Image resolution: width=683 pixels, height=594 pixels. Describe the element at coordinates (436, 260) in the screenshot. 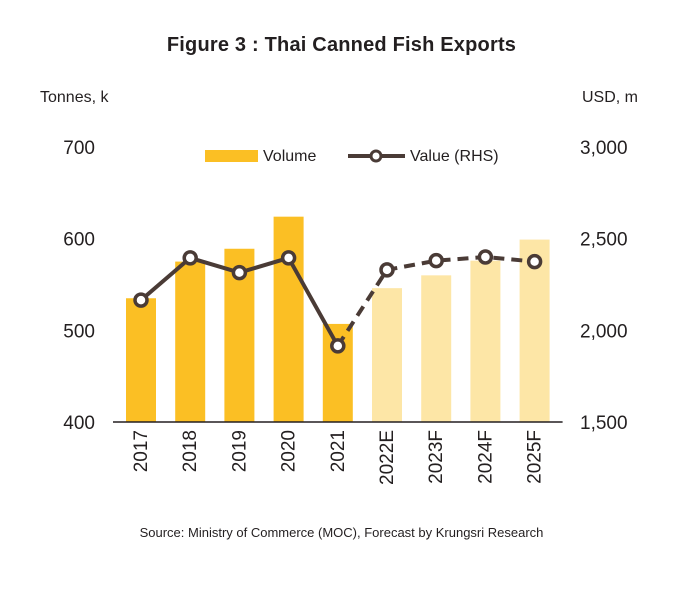

I see `value-marker-2023f` at that location.